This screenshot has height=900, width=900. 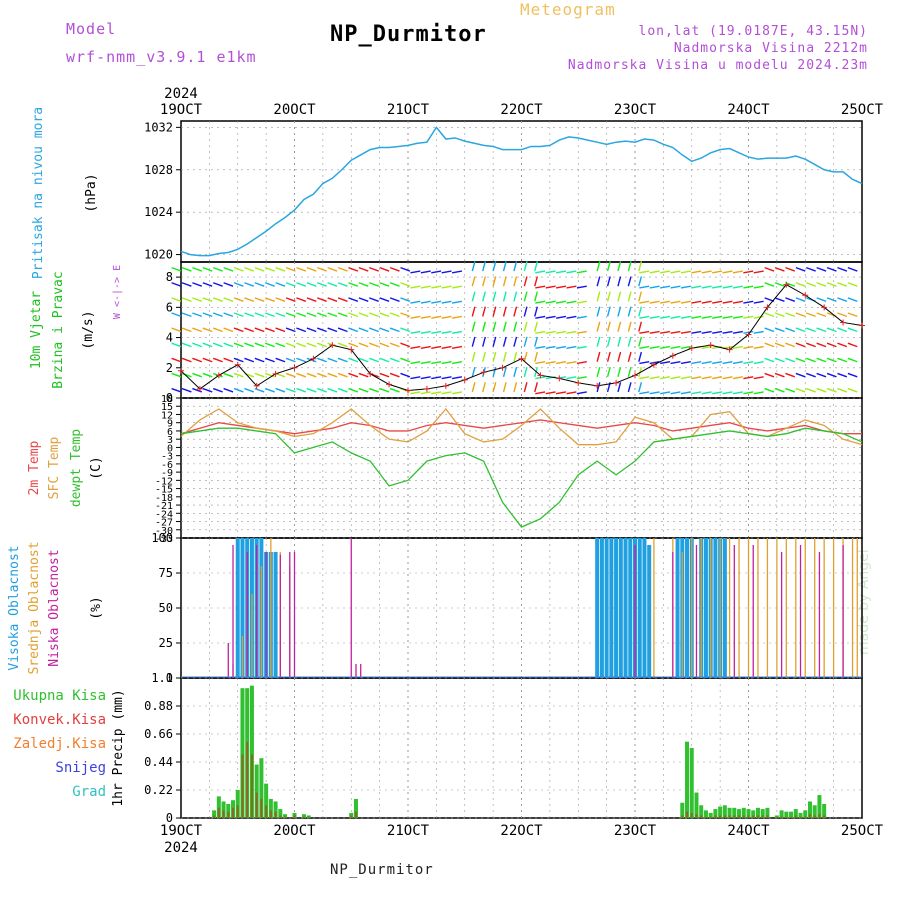 What do you see at coordinates (76, 468) in the screenshot?
I see `temp-ylabel-2: dewpt Temp` at bounding box center [76, 468].